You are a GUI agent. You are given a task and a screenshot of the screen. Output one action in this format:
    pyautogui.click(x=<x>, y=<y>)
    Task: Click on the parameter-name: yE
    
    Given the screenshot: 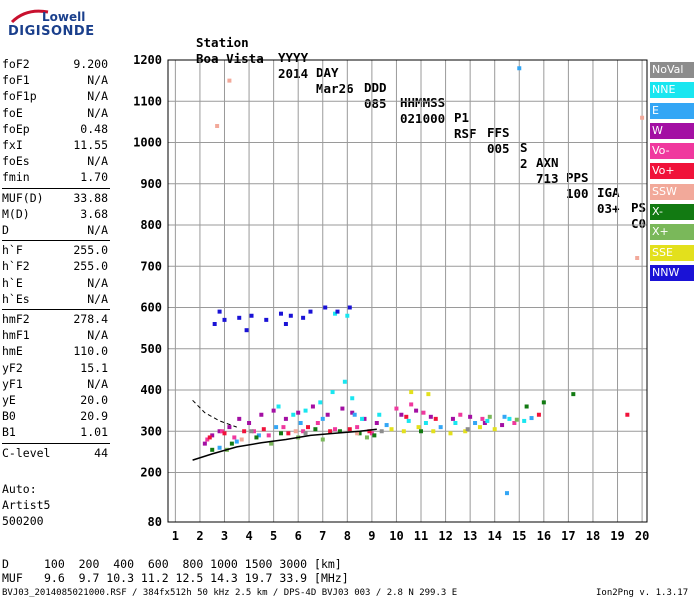 What is the action you would take?
    pyautogui.click(x=9, y=400)
    